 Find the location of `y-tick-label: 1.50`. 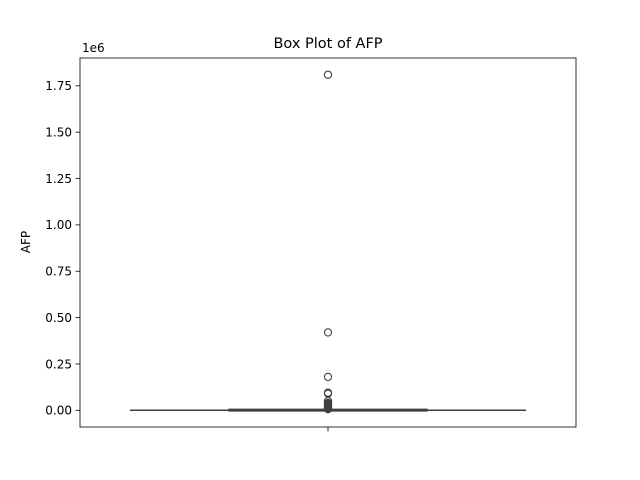

y-tick-label: 1.50 is located at coordinates (58, 132).